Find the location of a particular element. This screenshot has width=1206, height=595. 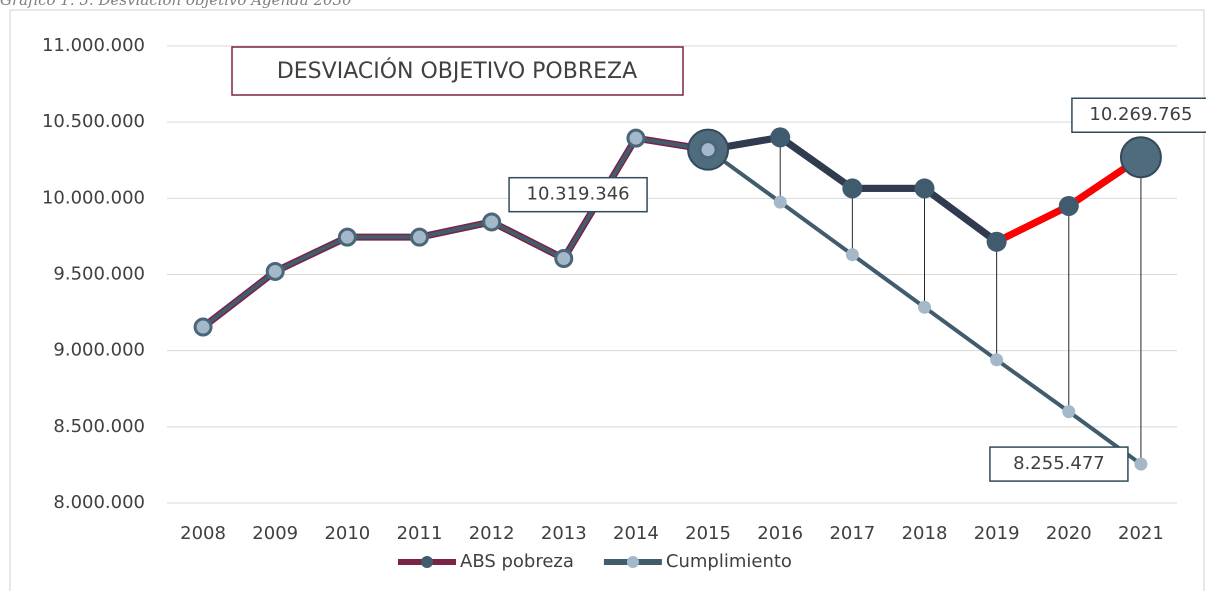

x-tick-label: 2017 is located at coordinates (852, 533).